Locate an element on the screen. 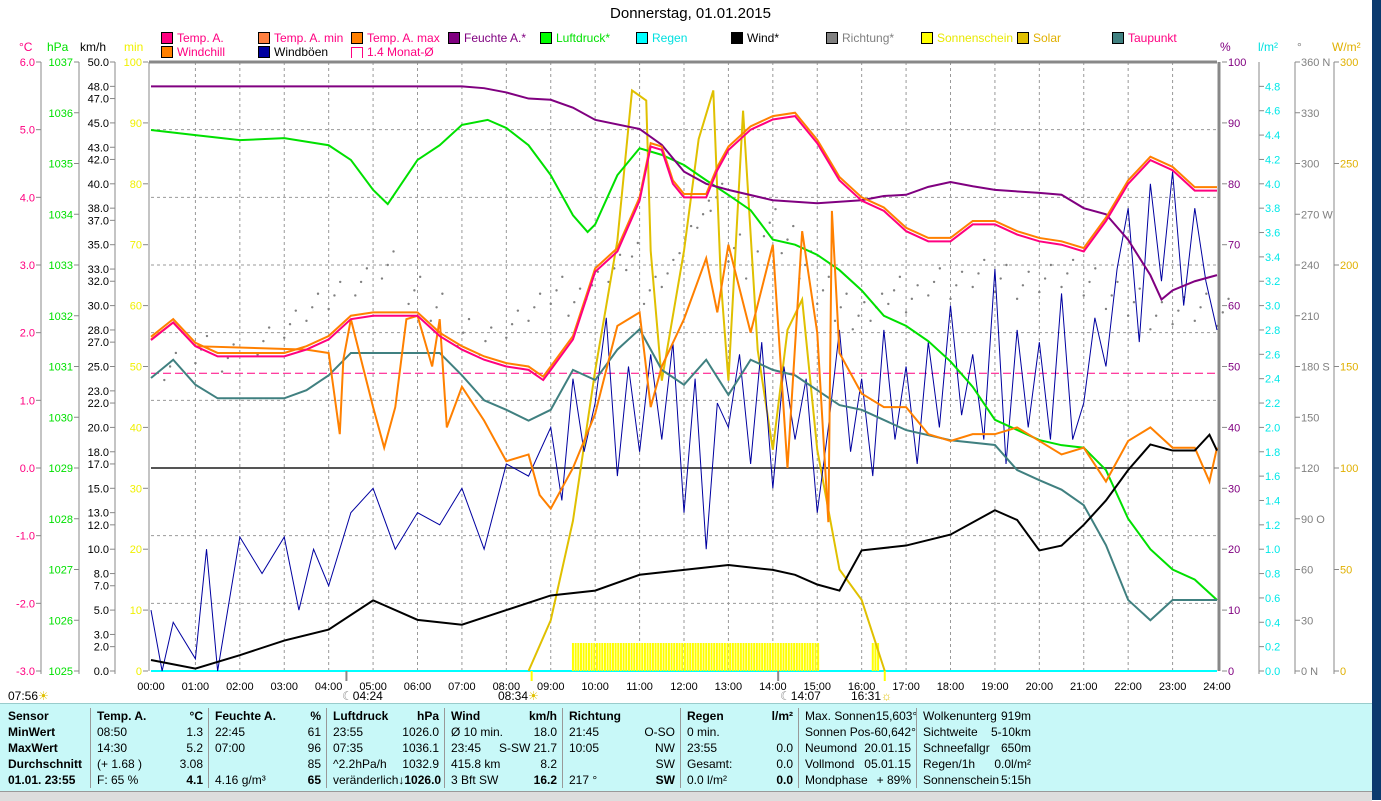  lm2-tick-label: 4.2 is located at coordinates (1272, 160).